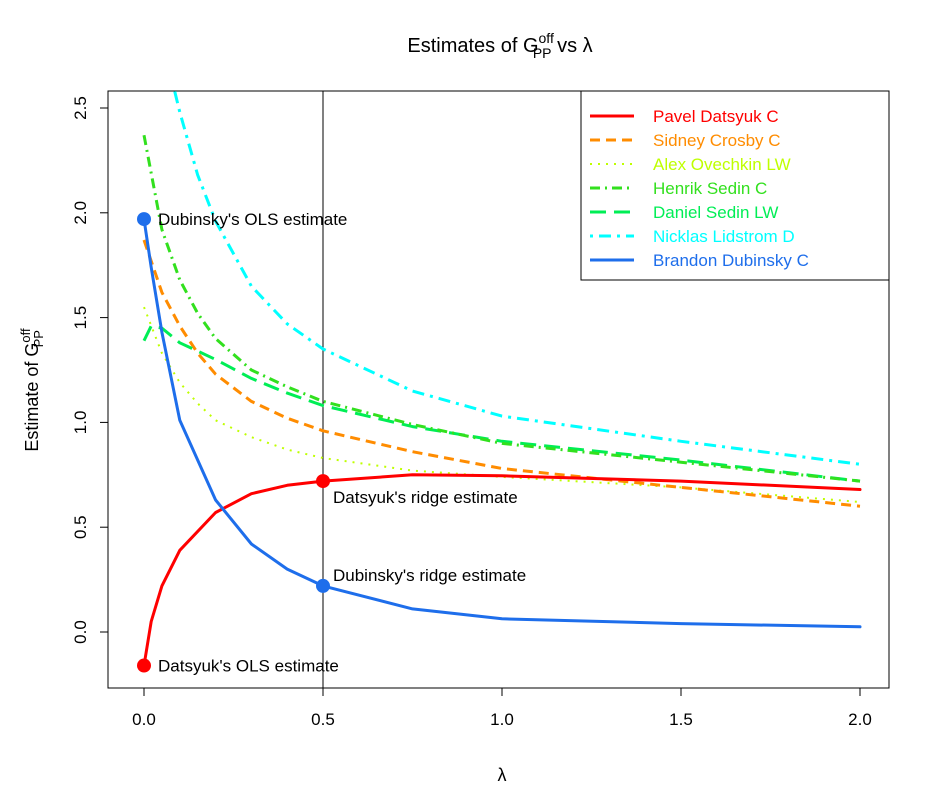  Describe the element at coordinates (715, 212) in the screenshot. I see `legend-label: Daniel Sedin LW` at that location.